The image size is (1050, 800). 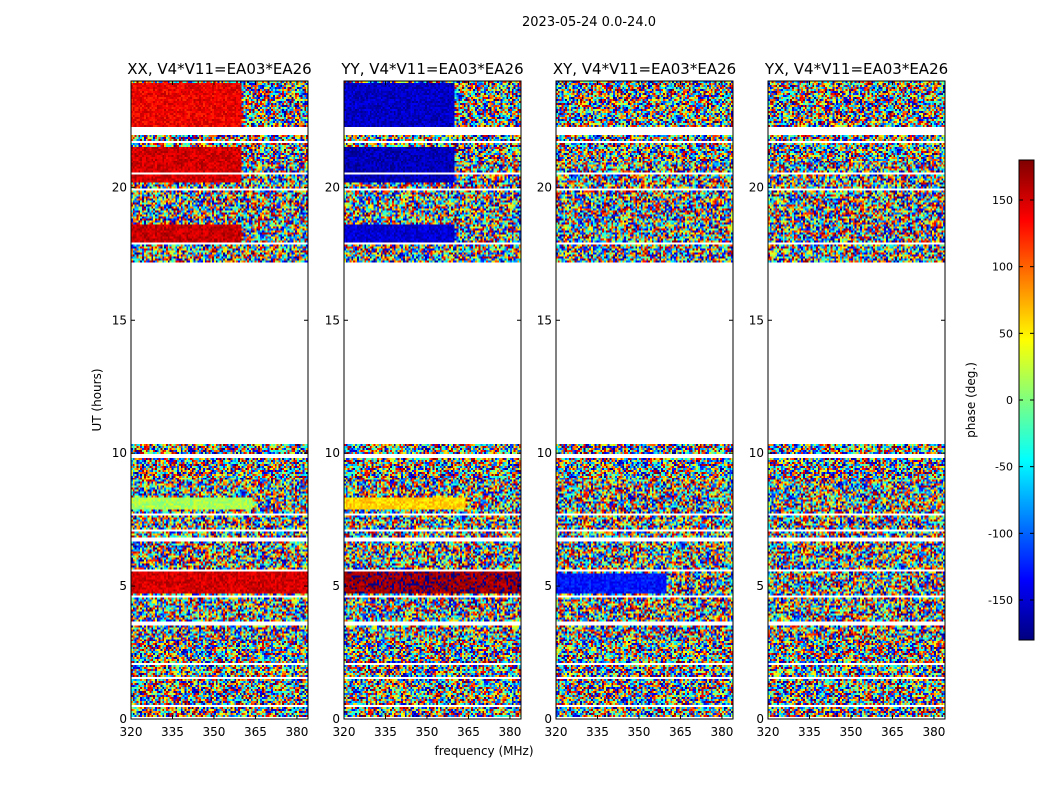 What do you see at coordinates (1006, 333) in the screenshot?
I see `colorbar-tick-label: 50` at bounding box center [1006, 333].